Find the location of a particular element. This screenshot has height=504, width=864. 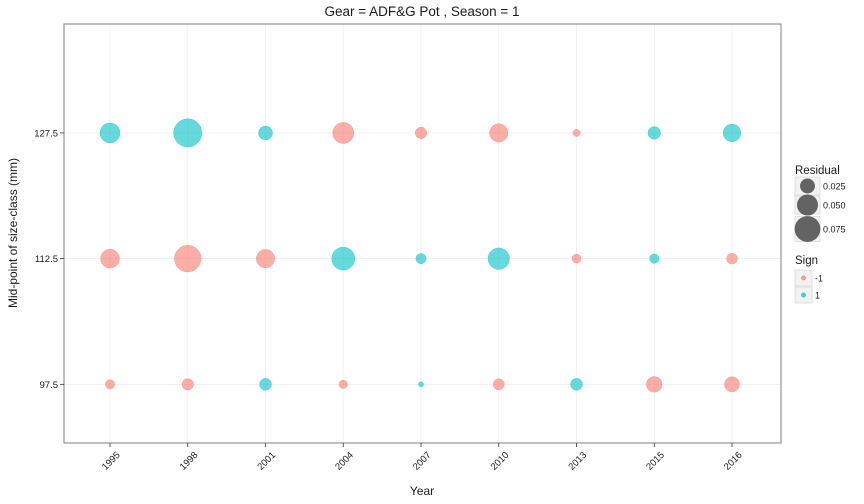

legends: Residual 0.025 0.050 0.075 Sign -1 1 is located at coordinates (820, 234).